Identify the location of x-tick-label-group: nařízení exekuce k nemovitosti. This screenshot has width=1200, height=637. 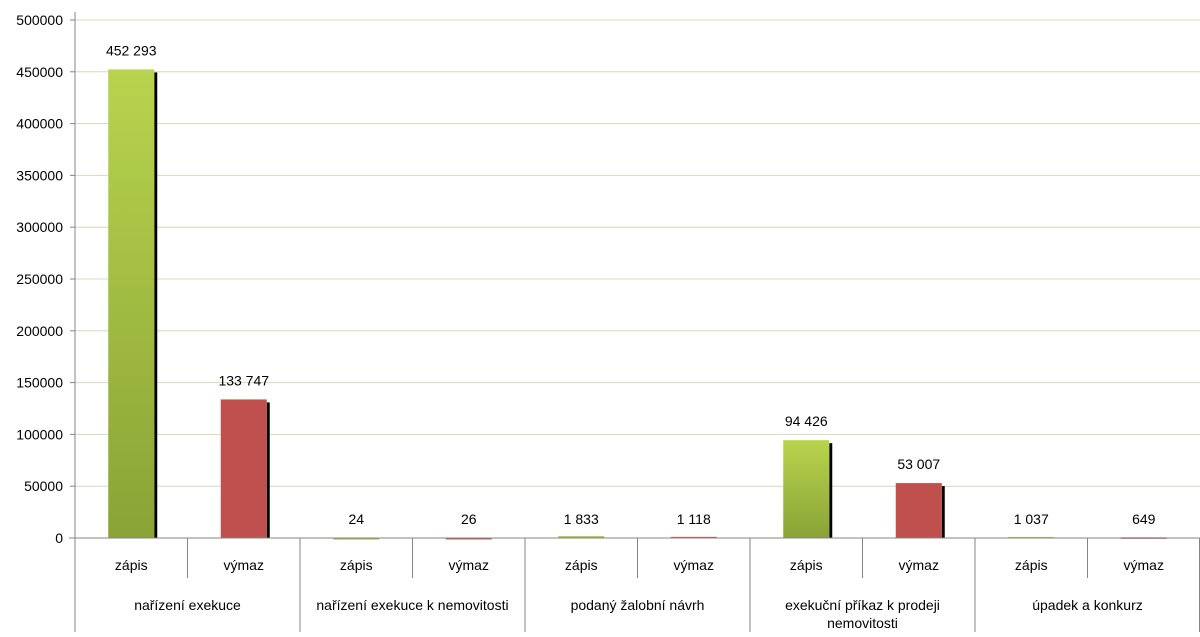
(412, 605).